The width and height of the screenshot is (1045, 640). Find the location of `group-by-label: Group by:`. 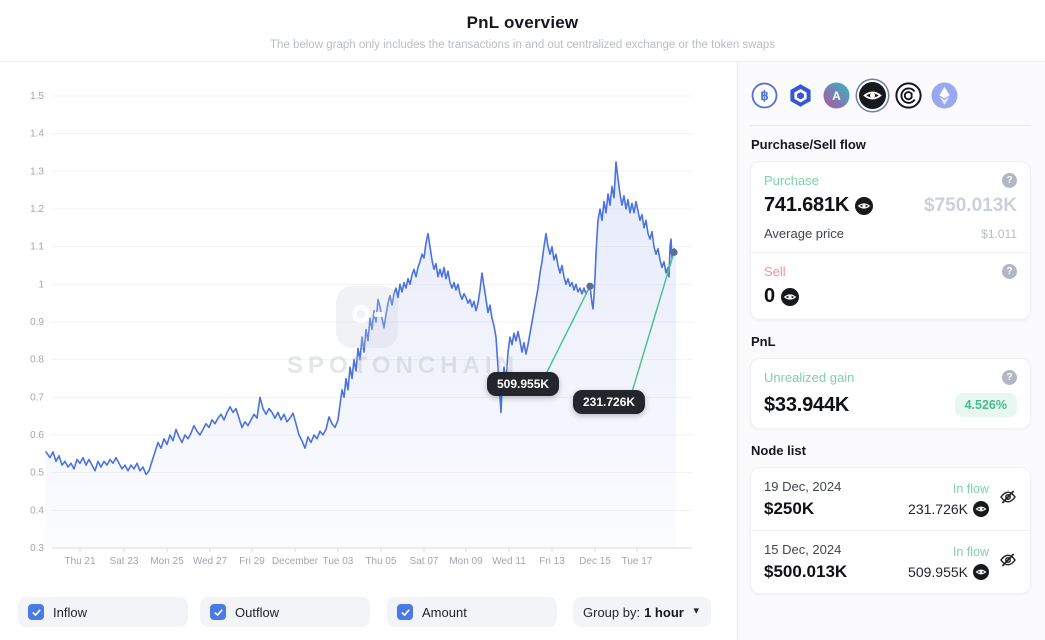

group-by-label: Group by: is located at coordinates (612, 612).